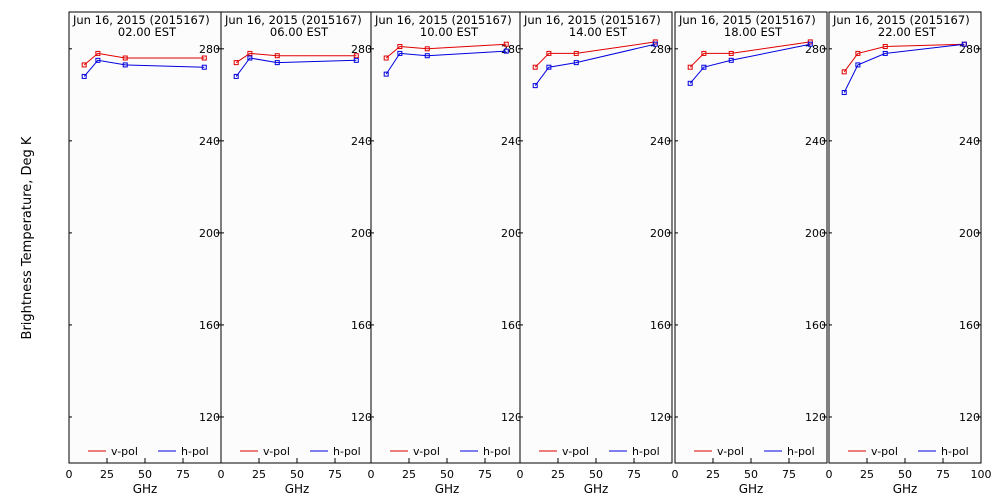 The height and width of the screenshot is (500, 1000). Describe the element at coordinates (27, 237) in the screenshot. I see `y-axis-label: Brightness Temperature, Deg K` at that location.